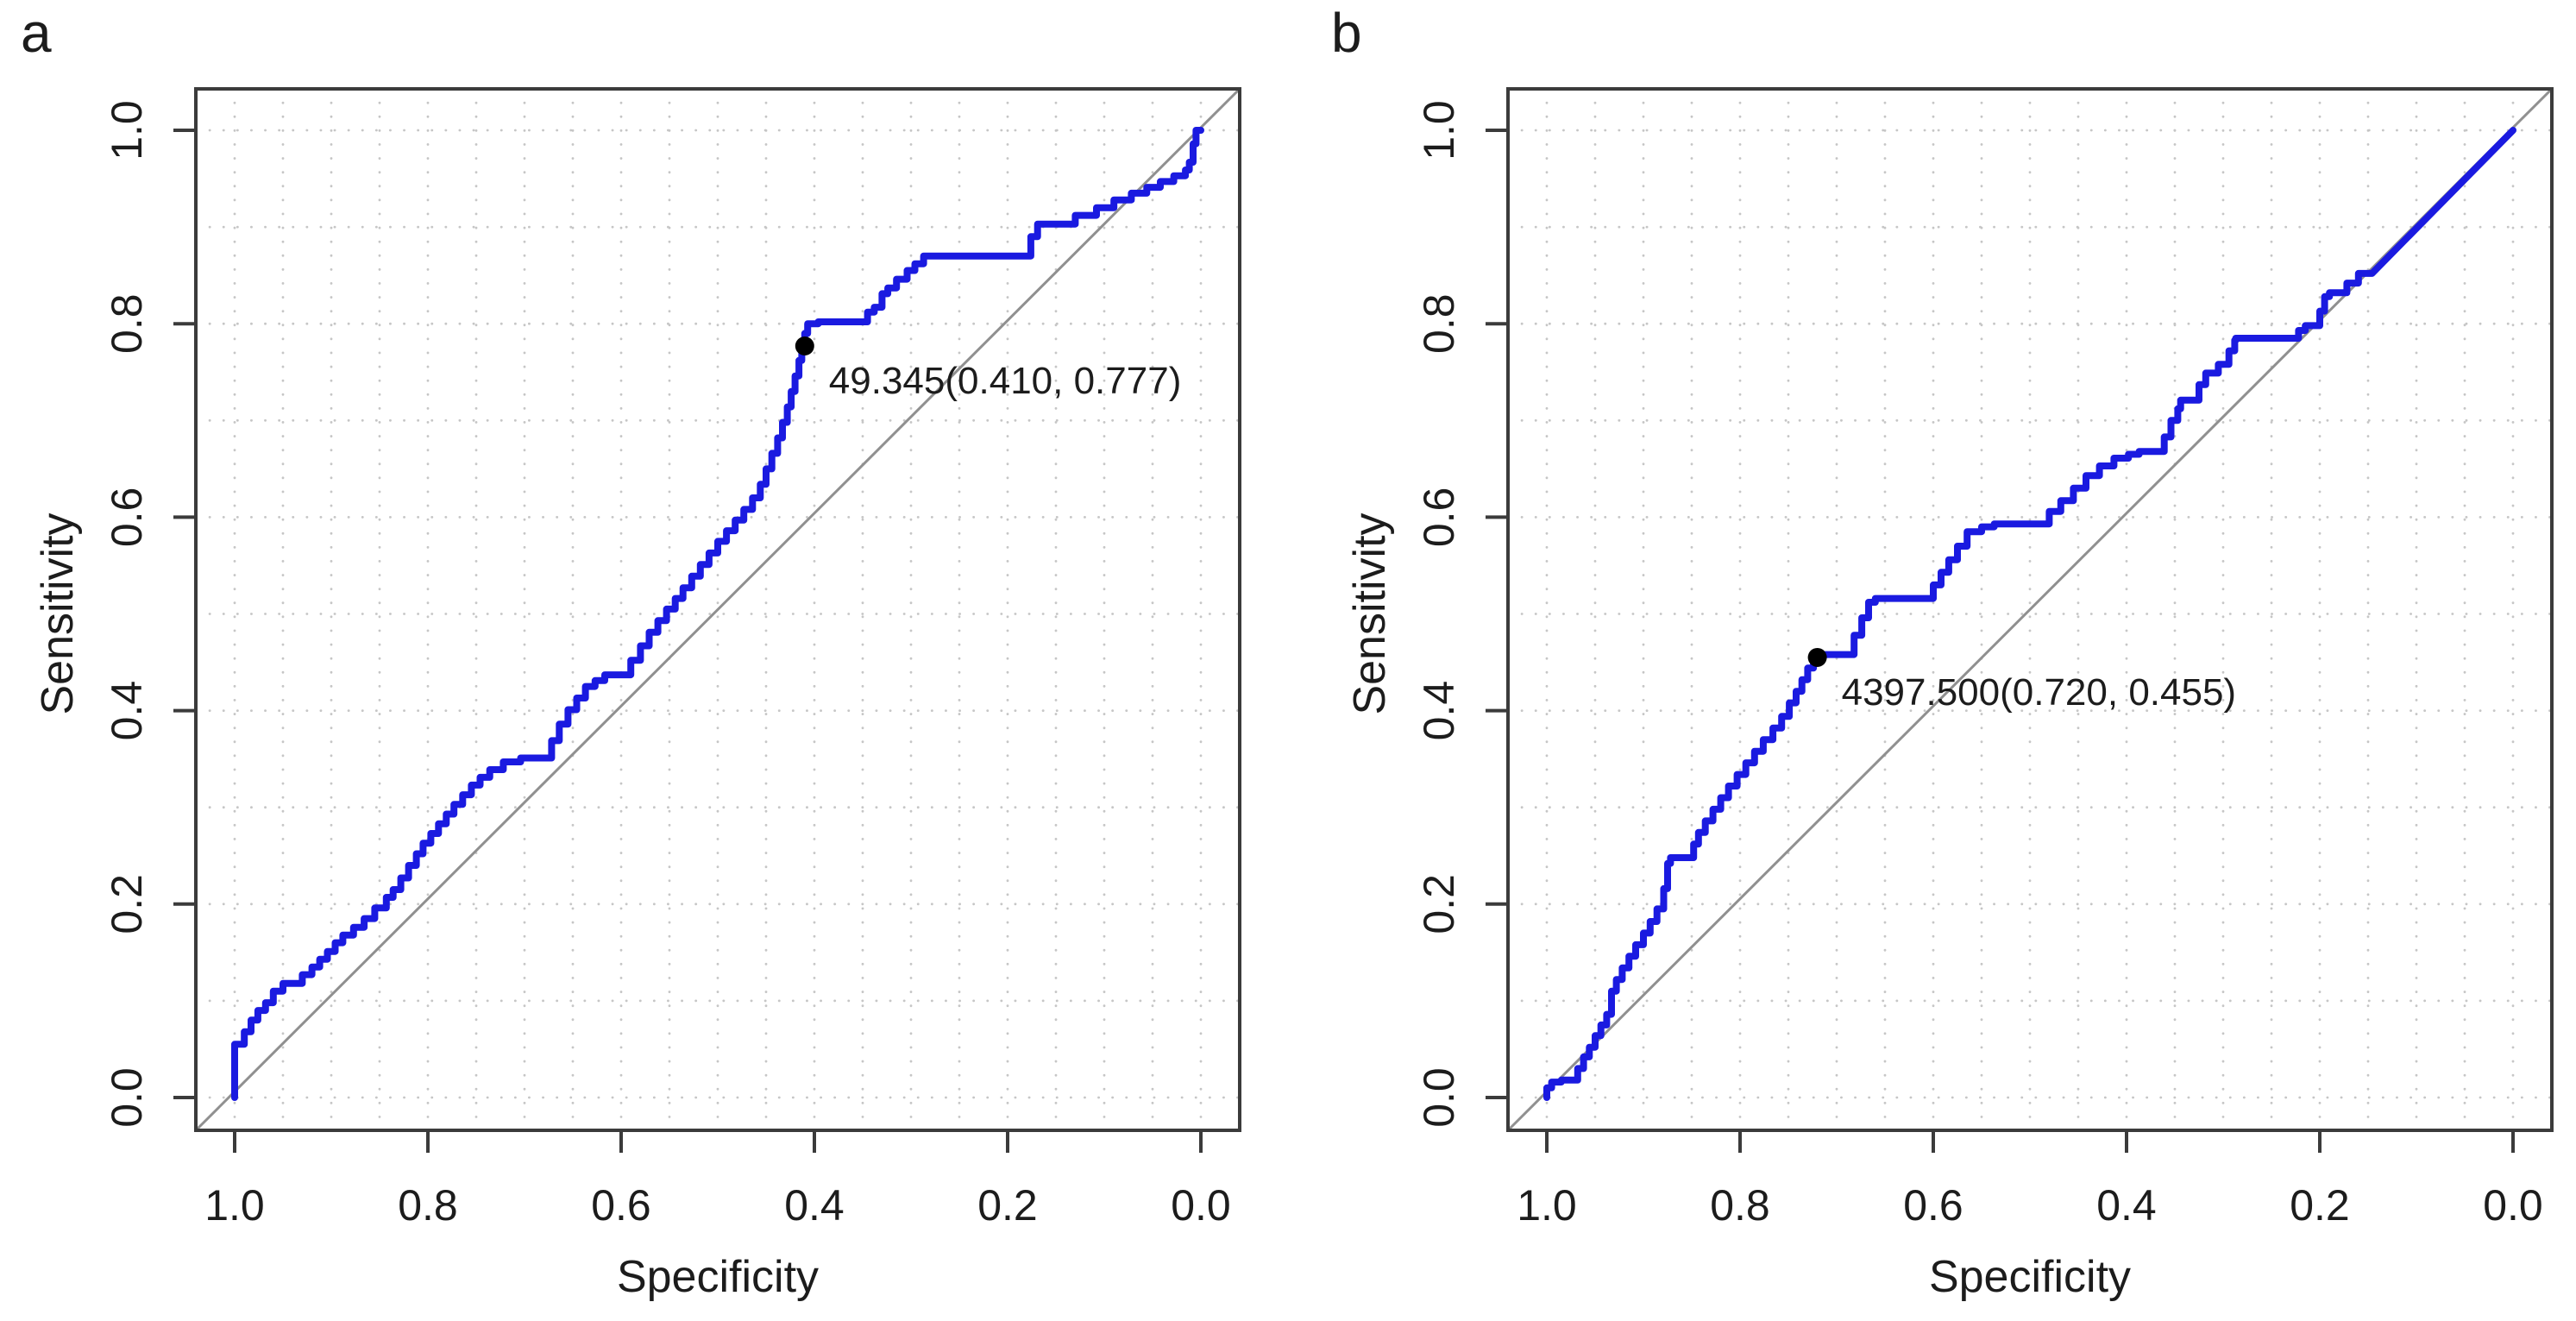 The height and width of the screenshot is (1321, 2576). What do you see at coordinates (804, 345) in the screenshot?
I see `best-threshold-dot-a` at bounding box center [804, 345].